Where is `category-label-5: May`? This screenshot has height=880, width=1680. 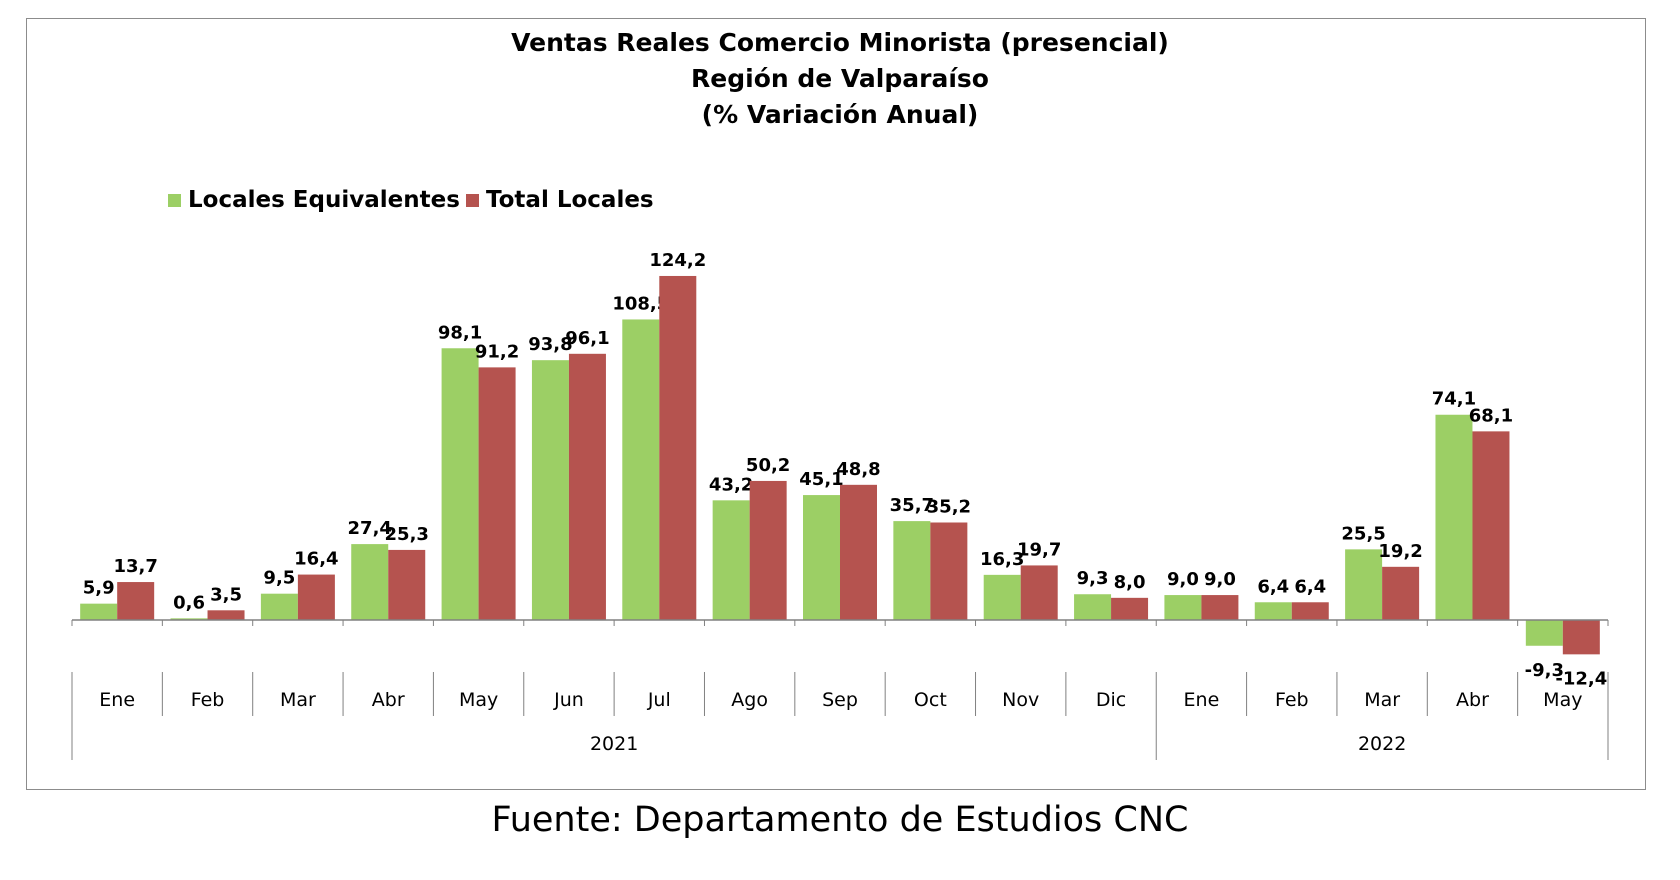
category-label-5: May is located at coordinates (478, 700).